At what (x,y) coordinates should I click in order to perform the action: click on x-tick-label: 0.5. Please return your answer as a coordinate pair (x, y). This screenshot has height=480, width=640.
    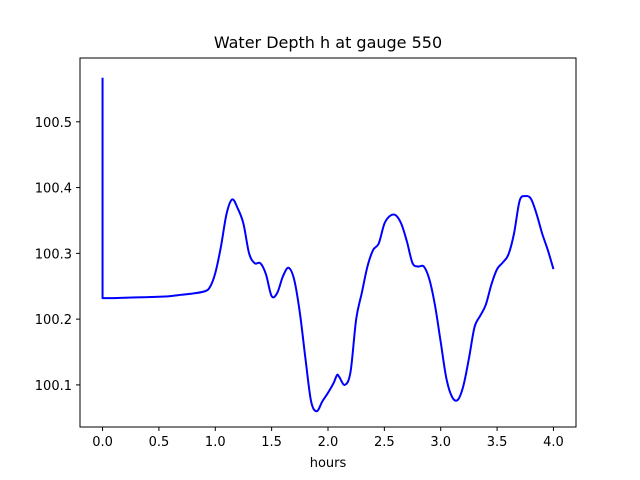
    Looking at the image, I should click on (159, 442).